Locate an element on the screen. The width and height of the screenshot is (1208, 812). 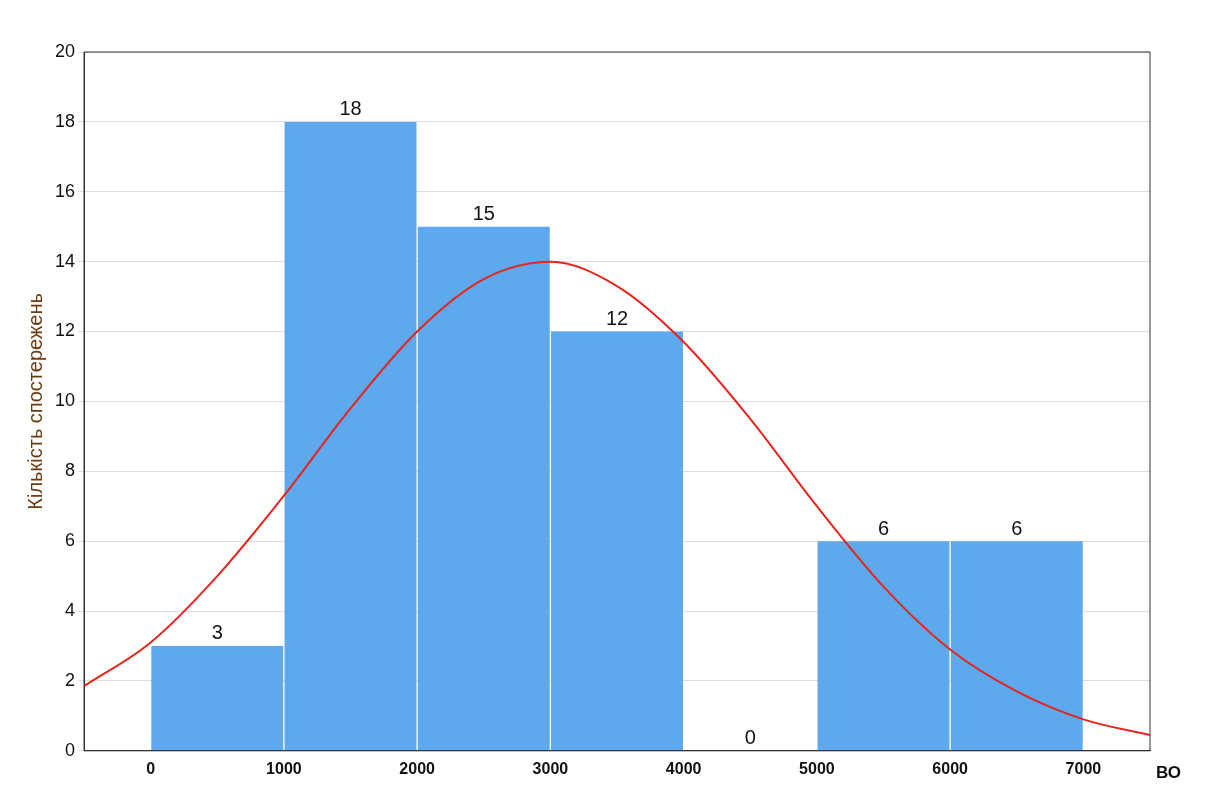
x-tick-label: 7000 is located at coordinates (1083, 768).